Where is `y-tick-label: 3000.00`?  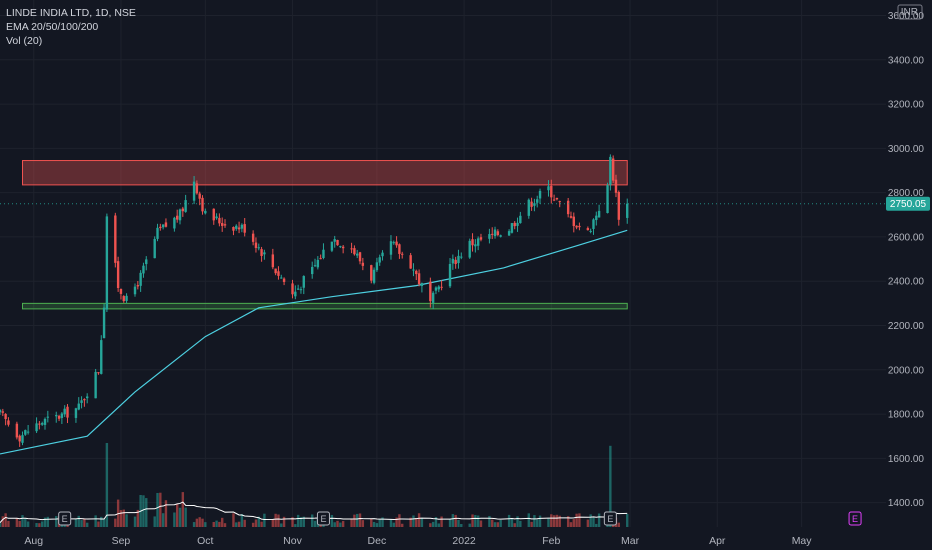 y-tick-label: 3000.00 is located at coordinates (906, 149).